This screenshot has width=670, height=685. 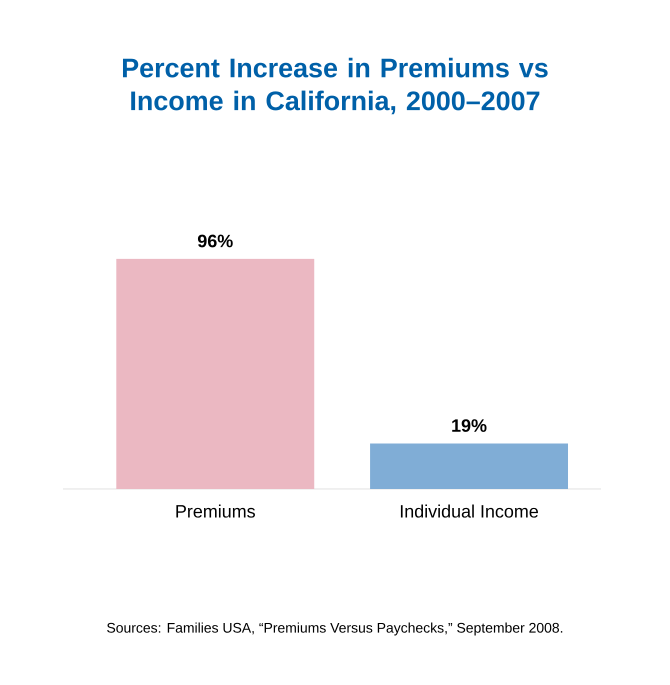 I want to click on data-label: 19%, so click(x=469, y=425).